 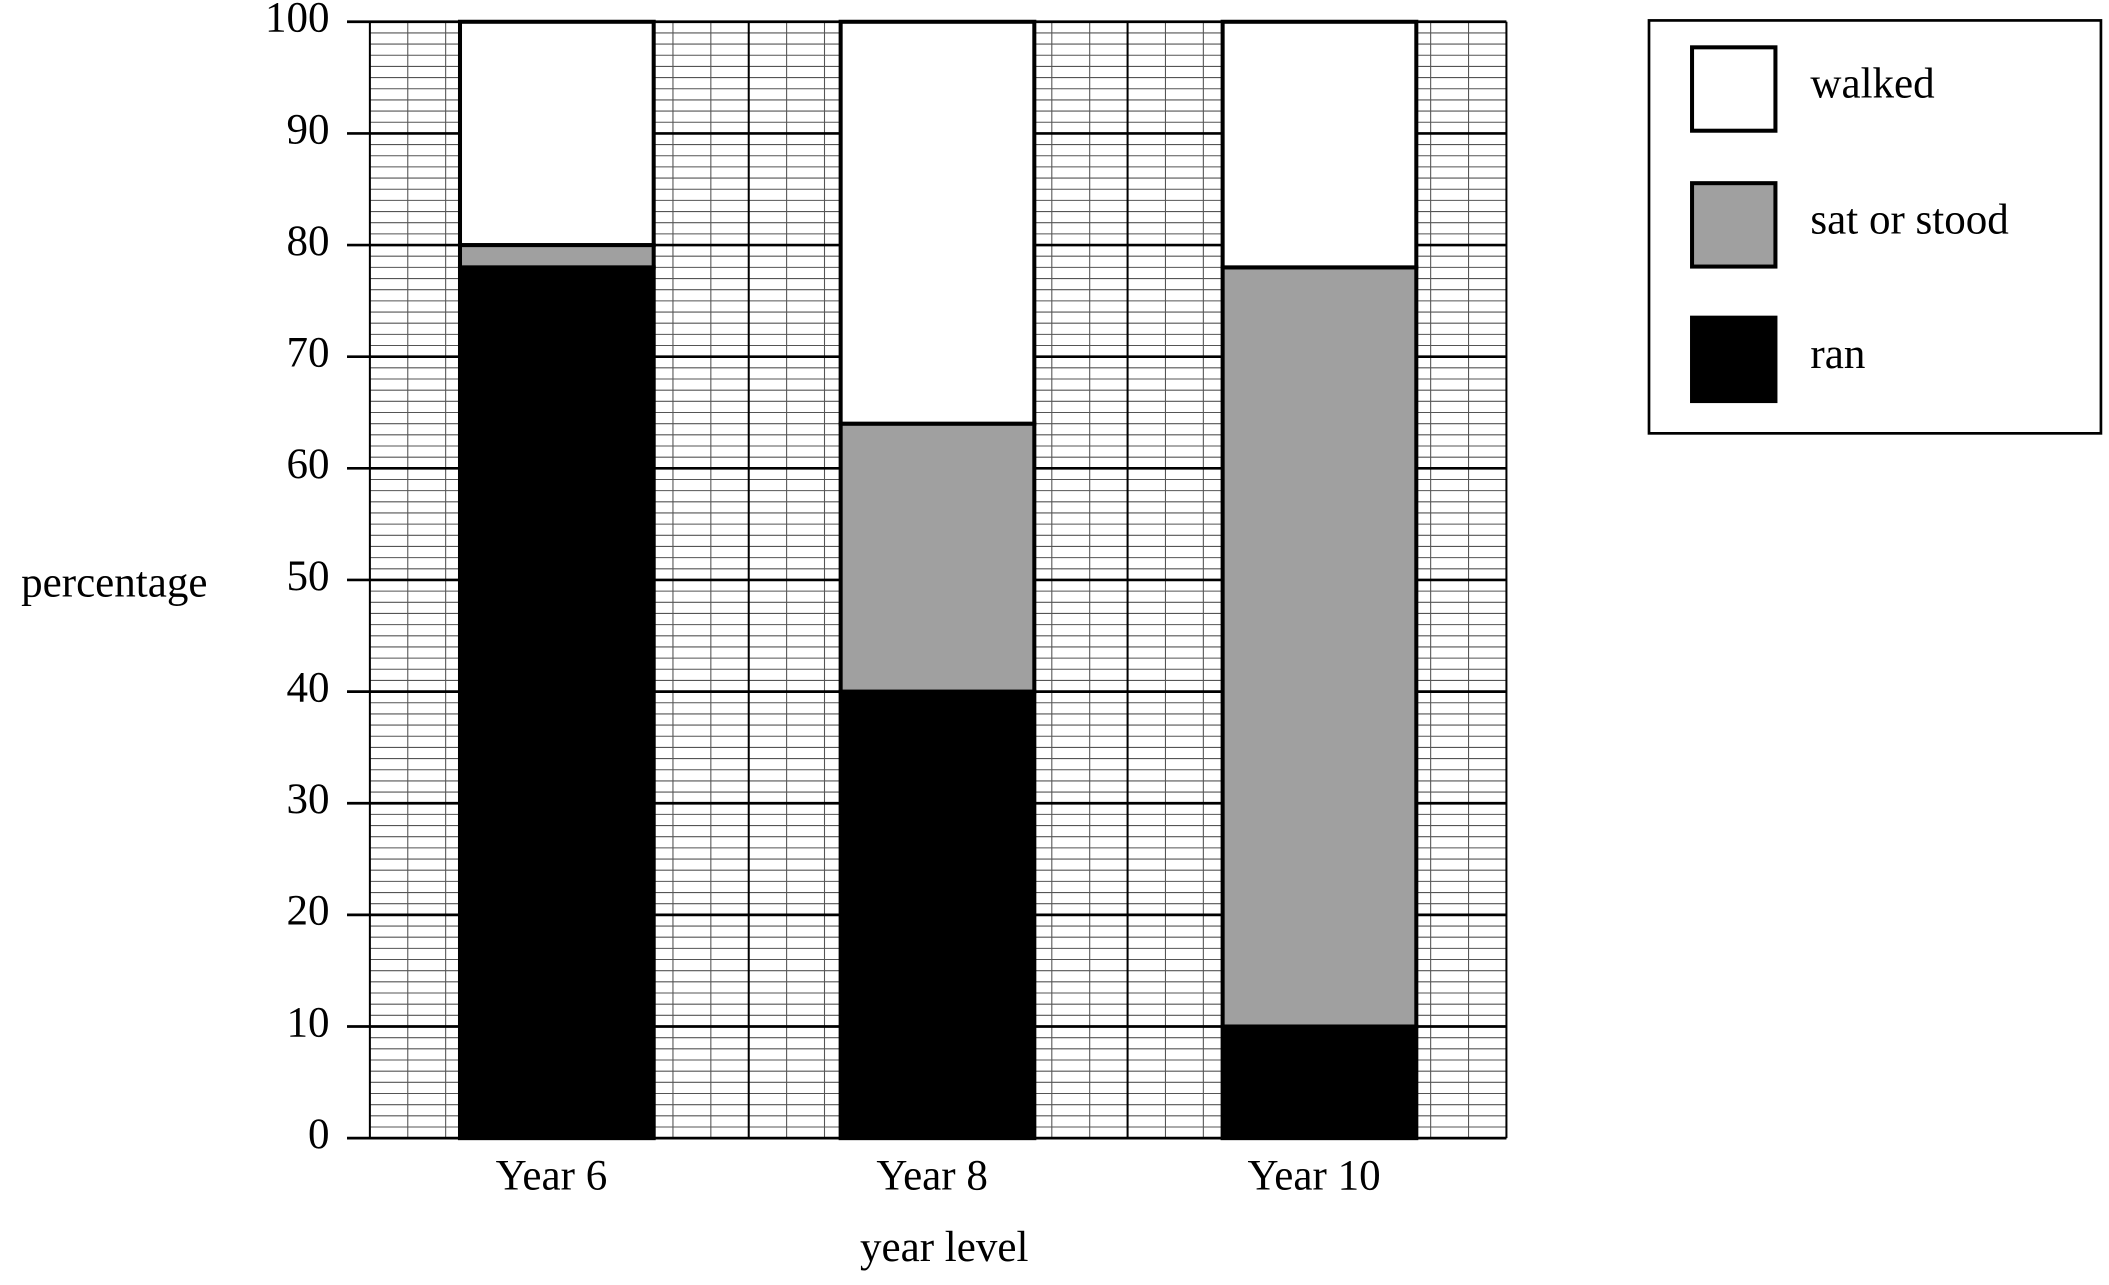 What do you see at coordinates (932, 1176) in the screenshot?
I see `x-tick-label: Year 8` at bounding box center [932, 1176].